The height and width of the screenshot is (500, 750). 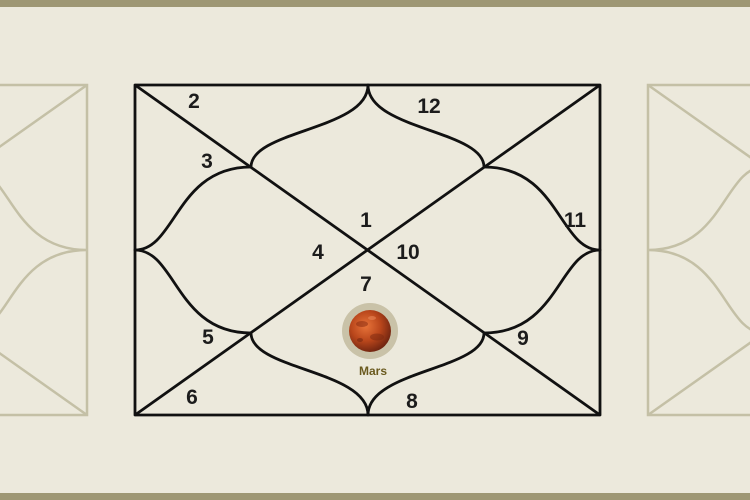 I want to click on house-number-2: 2, so click(x=194, y=101).